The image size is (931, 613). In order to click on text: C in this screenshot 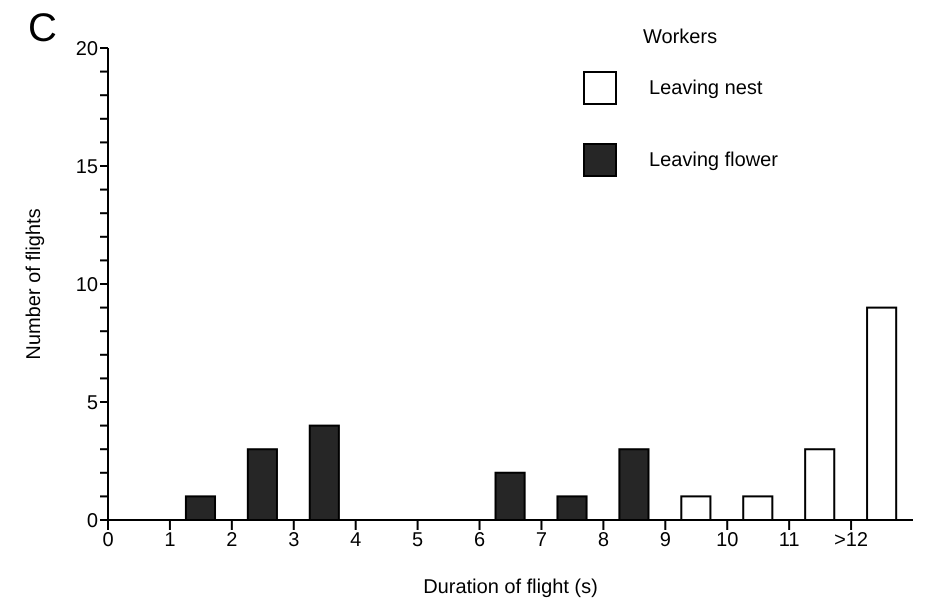, I will do `click(42, 28)`.